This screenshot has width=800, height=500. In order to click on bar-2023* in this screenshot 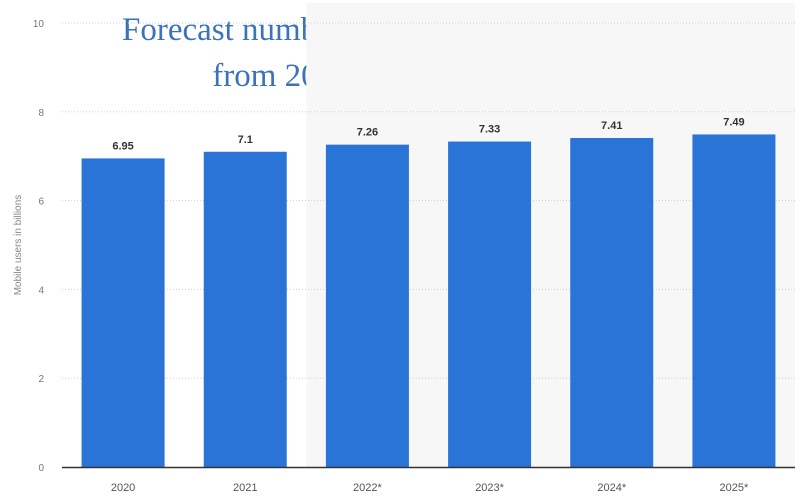, I will do `click(490, 304)`.